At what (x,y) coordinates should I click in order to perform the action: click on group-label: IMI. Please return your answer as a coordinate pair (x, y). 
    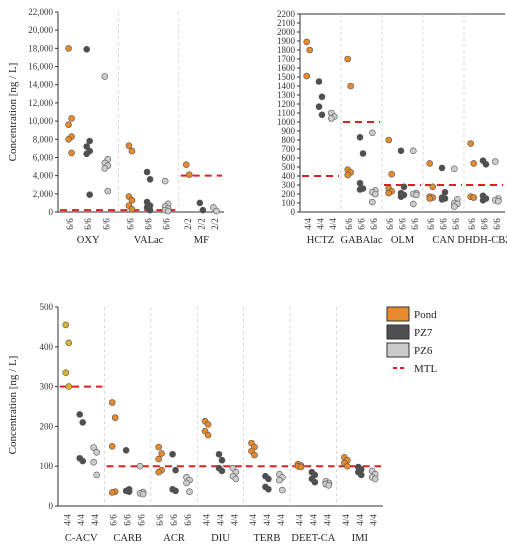
    Looking at the image, I should click on (360, 538).